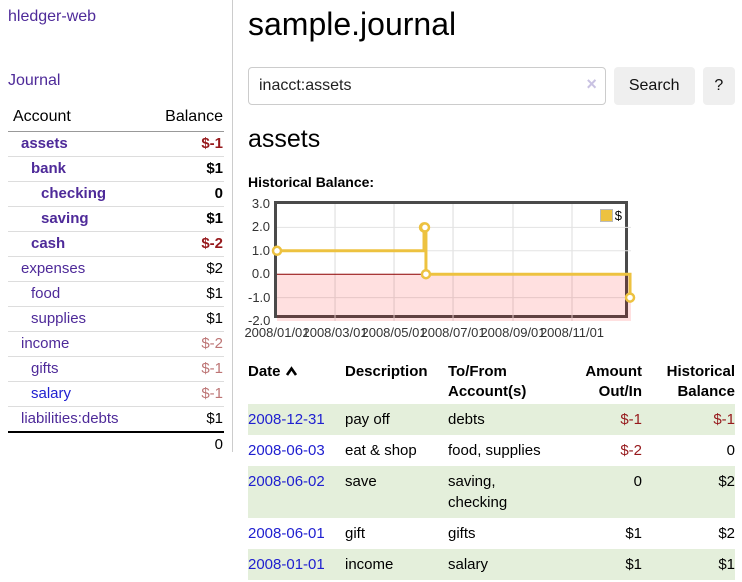  What do you see at coordinates (45, 368) in the screenshot?
I see `account-link-gifts: gifts` at bounding box center [45, 368].